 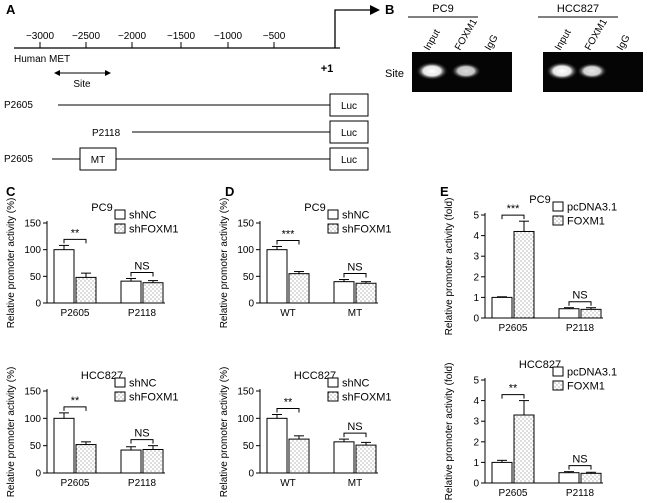 I want to click on mutation-box, so click(x=98, y=159).